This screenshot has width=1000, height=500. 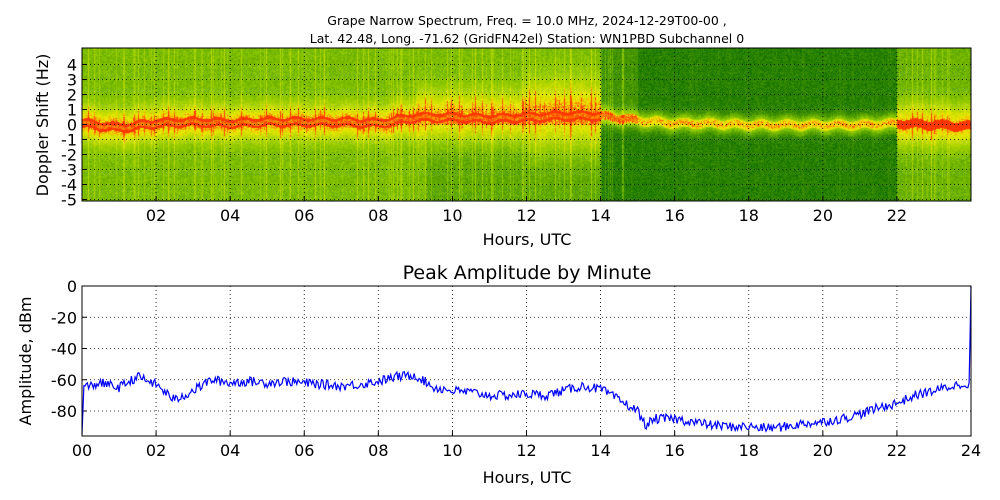 I want to click on y-tick-label: -20, so click(x=64, y=317).